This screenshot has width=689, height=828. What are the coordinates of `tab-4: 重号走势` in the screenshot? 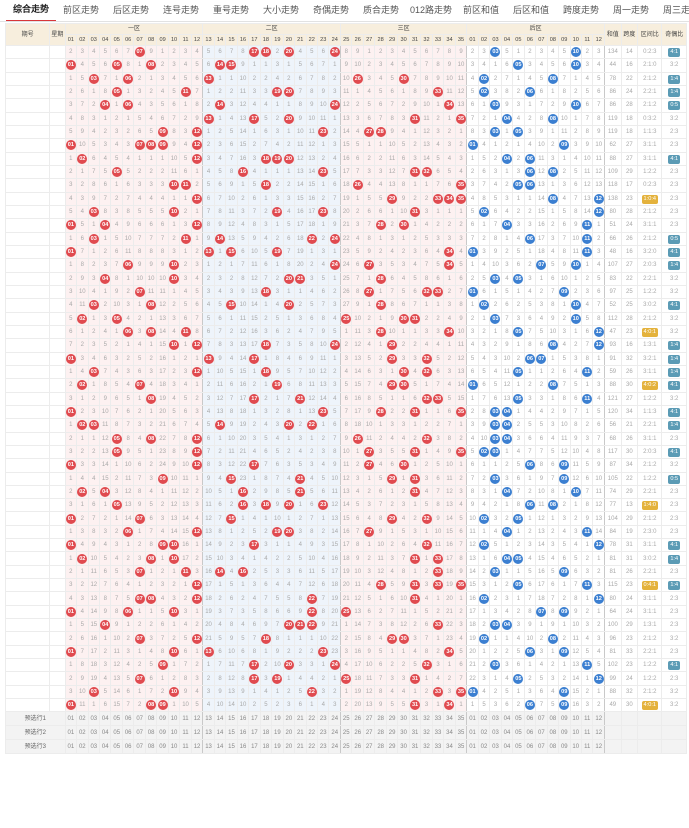 It's located at (230, 10).